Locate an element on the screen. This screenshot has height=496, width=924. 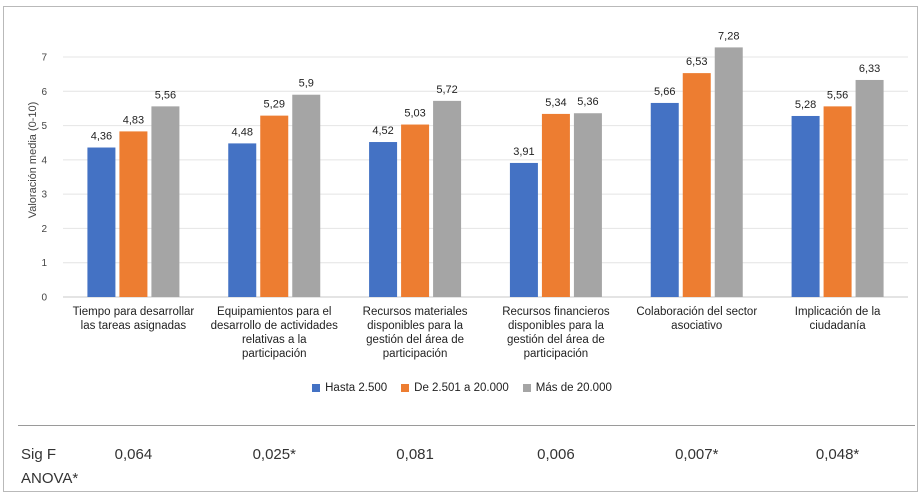
category-label-line: Colaboración del sector is located at coordinates (697, 312).